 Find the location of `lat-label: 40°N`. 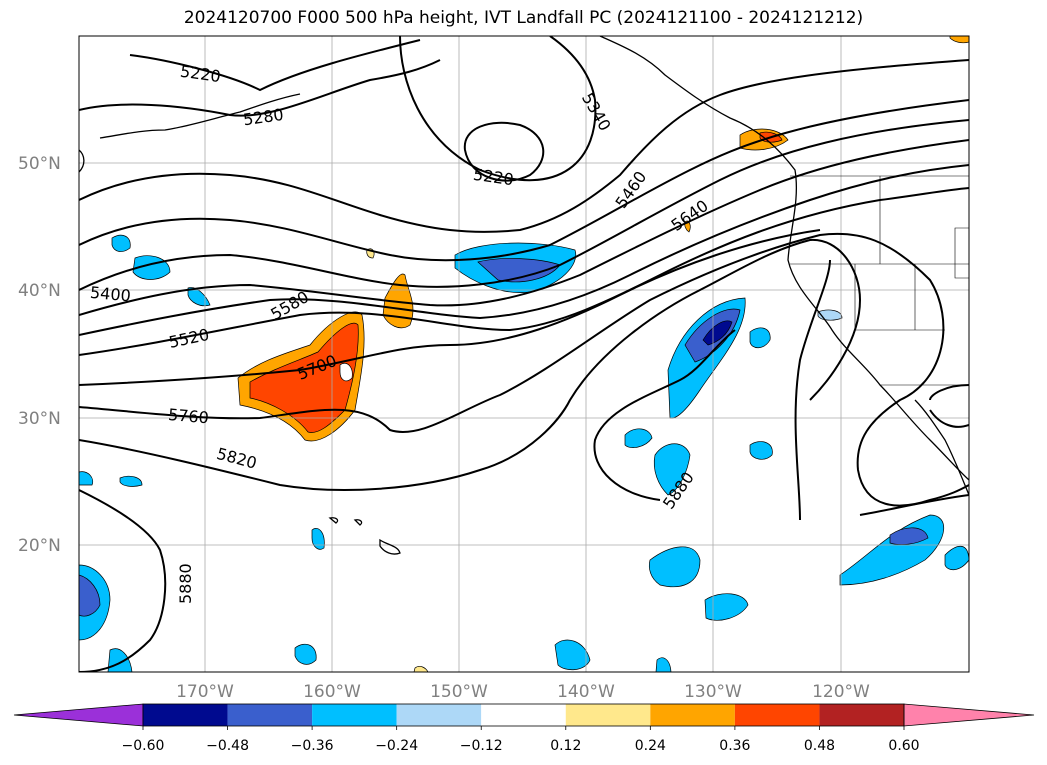

lat-label: 40°N is located at coordinates (39, 291).